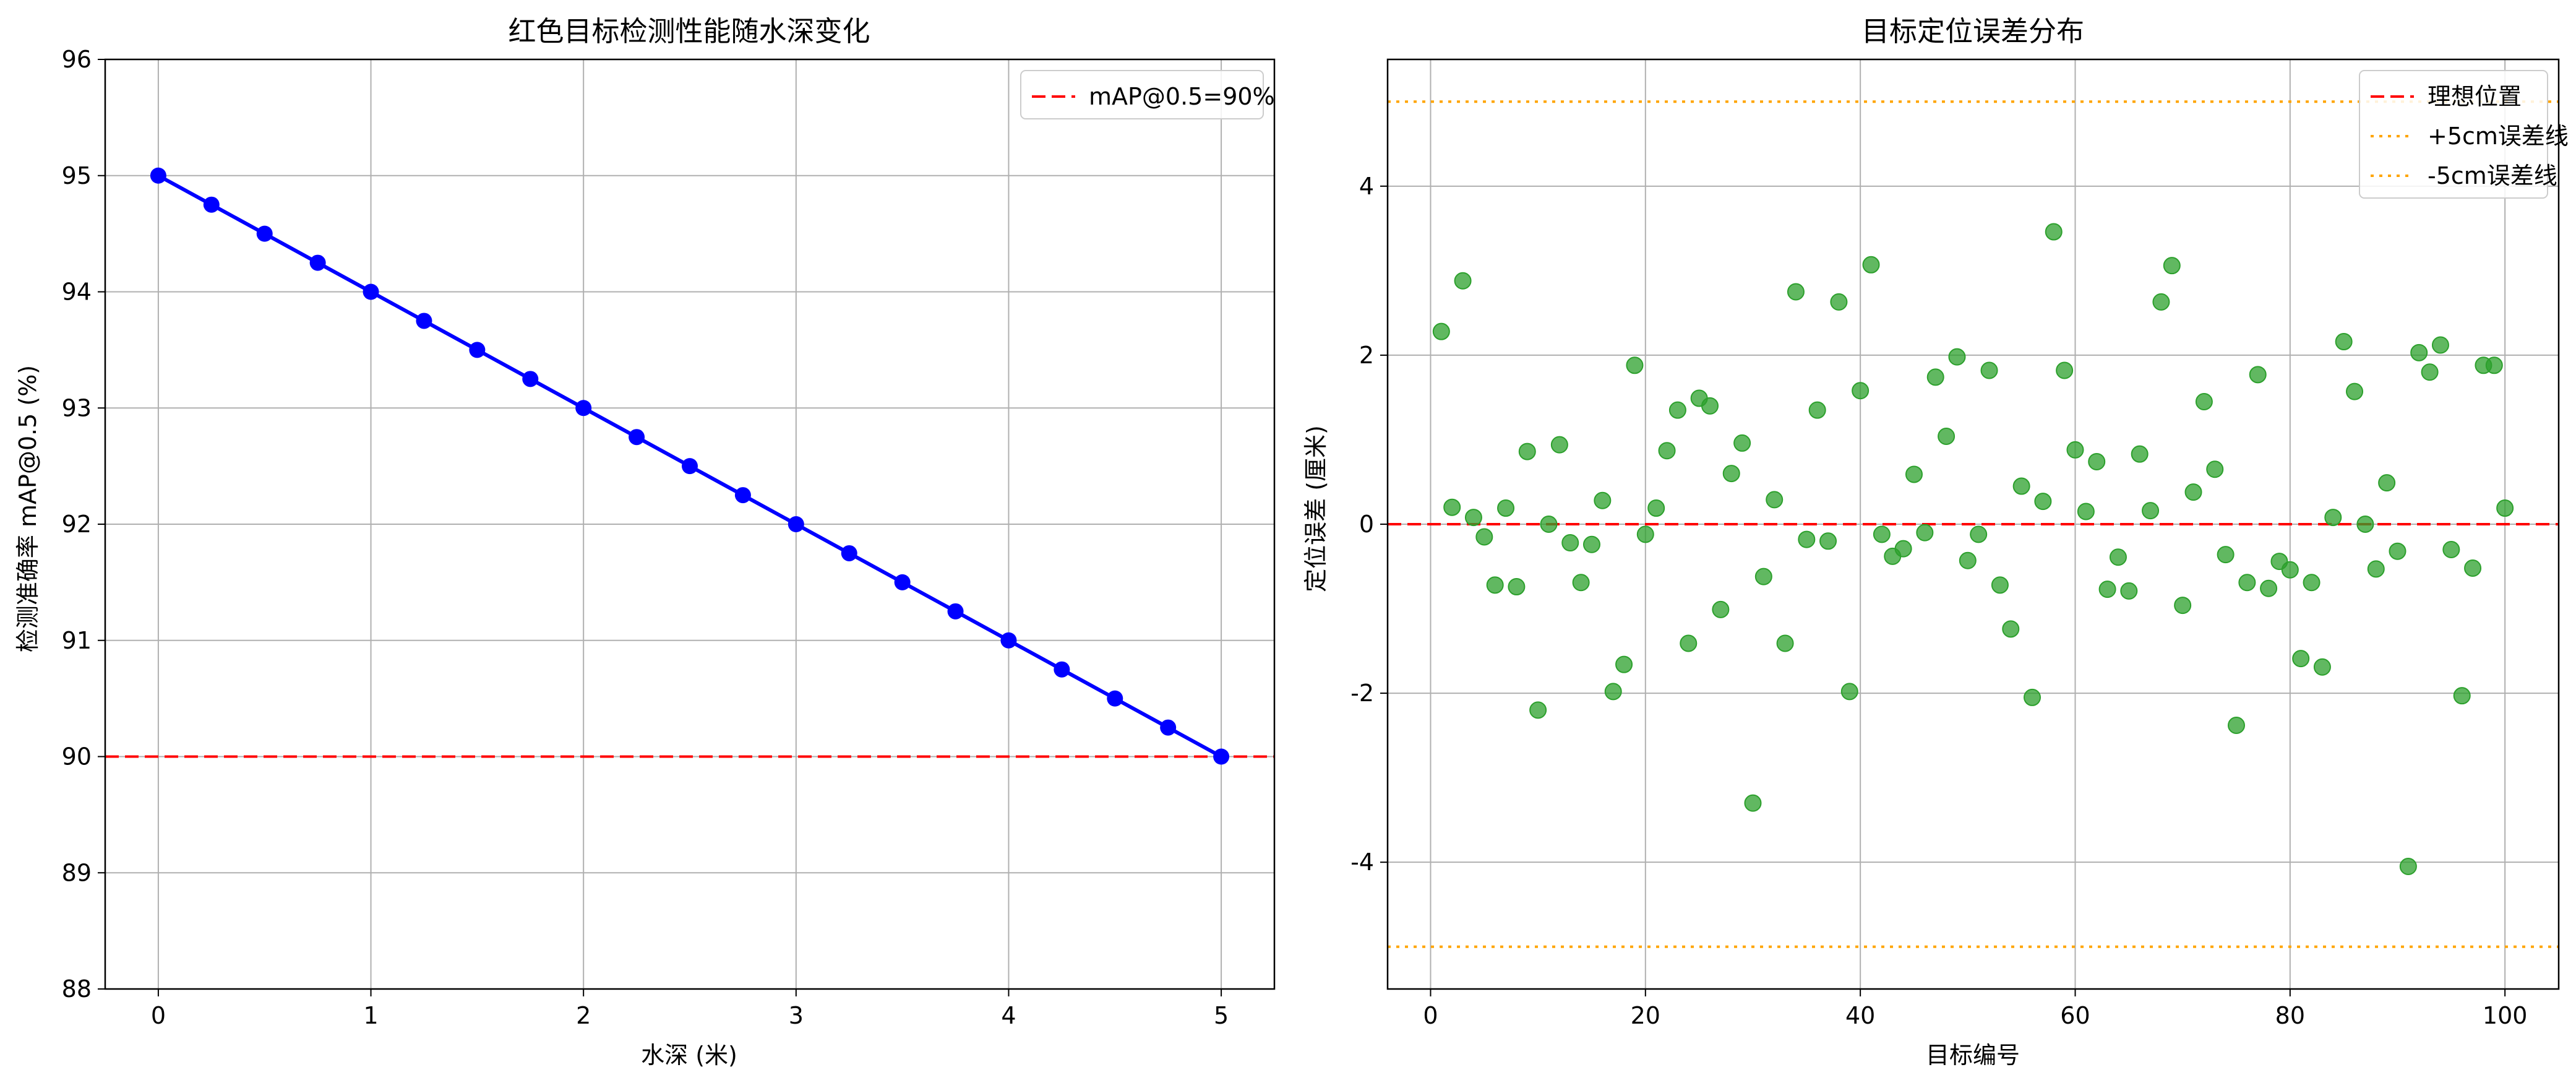 This screenshot has width=2576, height=1088. Describe the element at coordinates (689, 31) in the screenshot. I see `chart-title: 红色目标检测性能随水深变化` at that location.